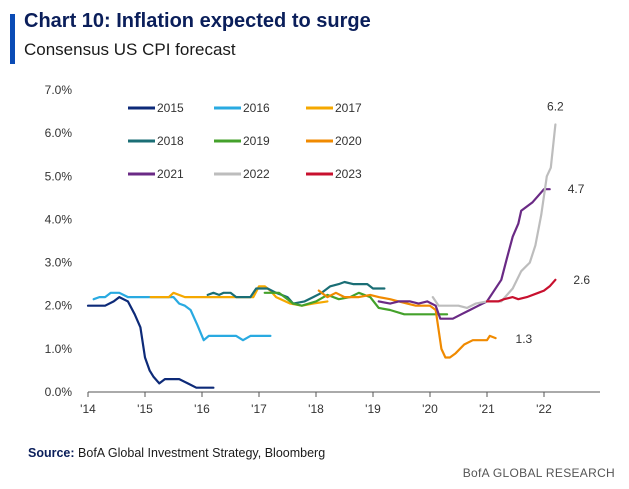 The height and width of the screenshot is (489, 629). What do you see at coordinates (348, 108) in the screenshot?
I see `legend-label-2017: 2017` at bounding box center [348, 108].